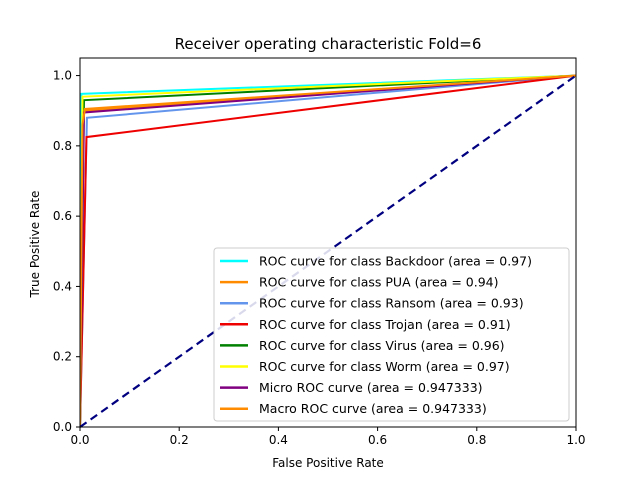  I want to click on legend-entry-label: ROC curve for class Virus (area = 0.96), so click(382, 345).